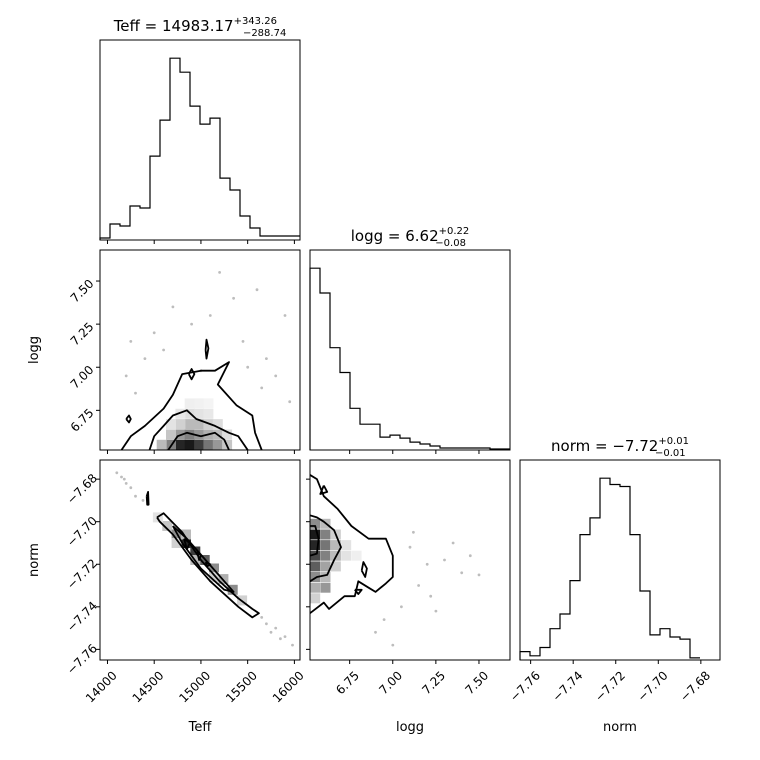 The width and height of the screenshot is (760, 760). I want to click on histogram-norm, so click(609, 568).